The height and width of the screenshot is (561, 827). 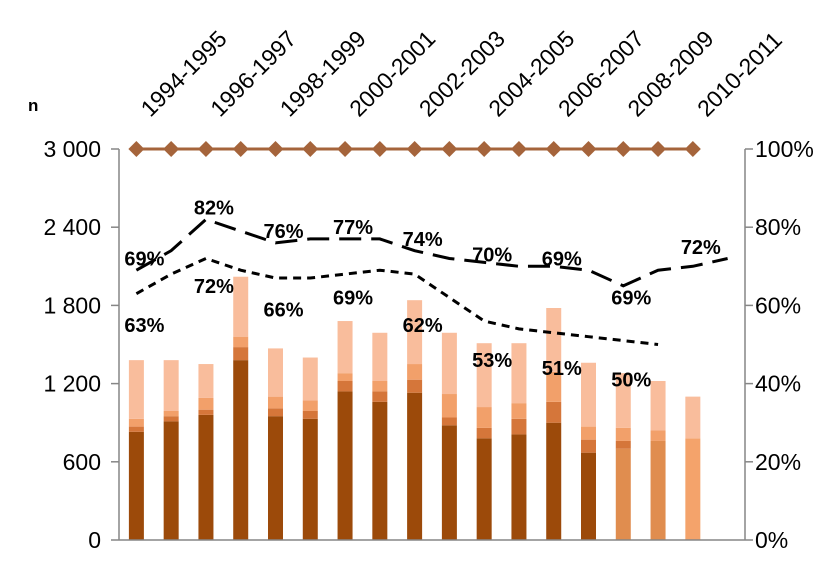 I want to click on data-label: 77%, so click(x=353, y=228).